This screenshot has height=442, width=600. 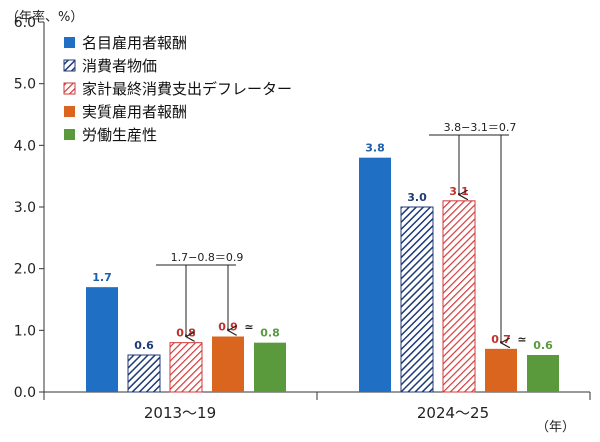 I want to click on annotation-text: 1.7−0.8＝0.9, so click(x=207, y=257).